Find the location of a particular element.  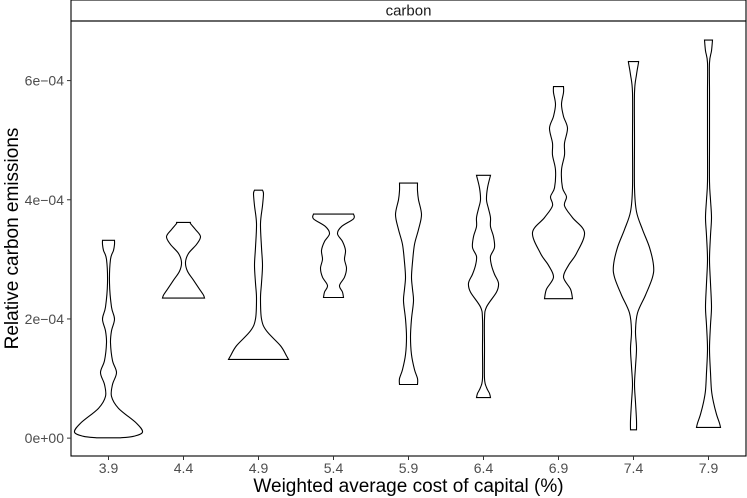

x-tick-label: 6.9 is located at coordinates (559, 468).